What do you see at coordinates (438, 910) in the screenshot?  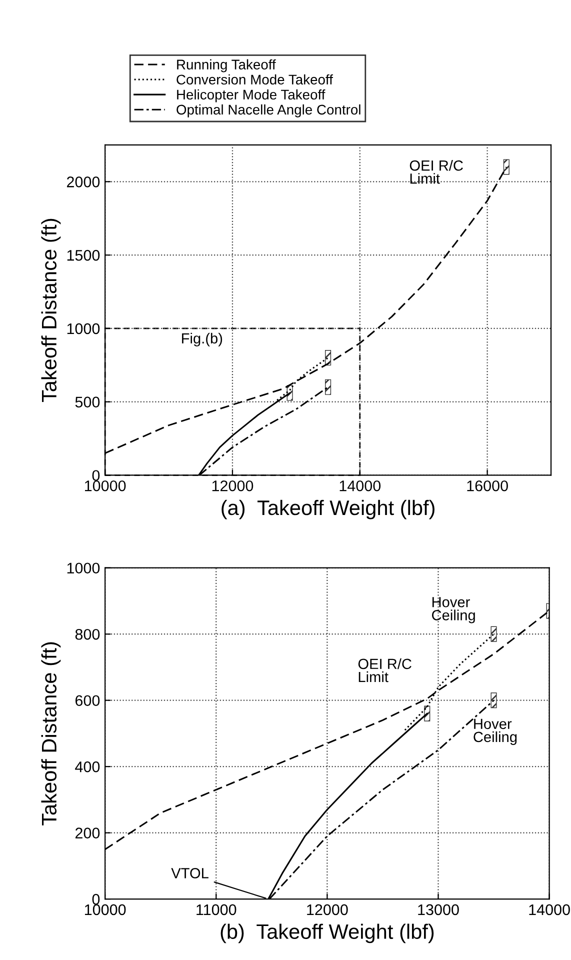 I see `x-tick-label: 13000` at bounding box center [438, 910].